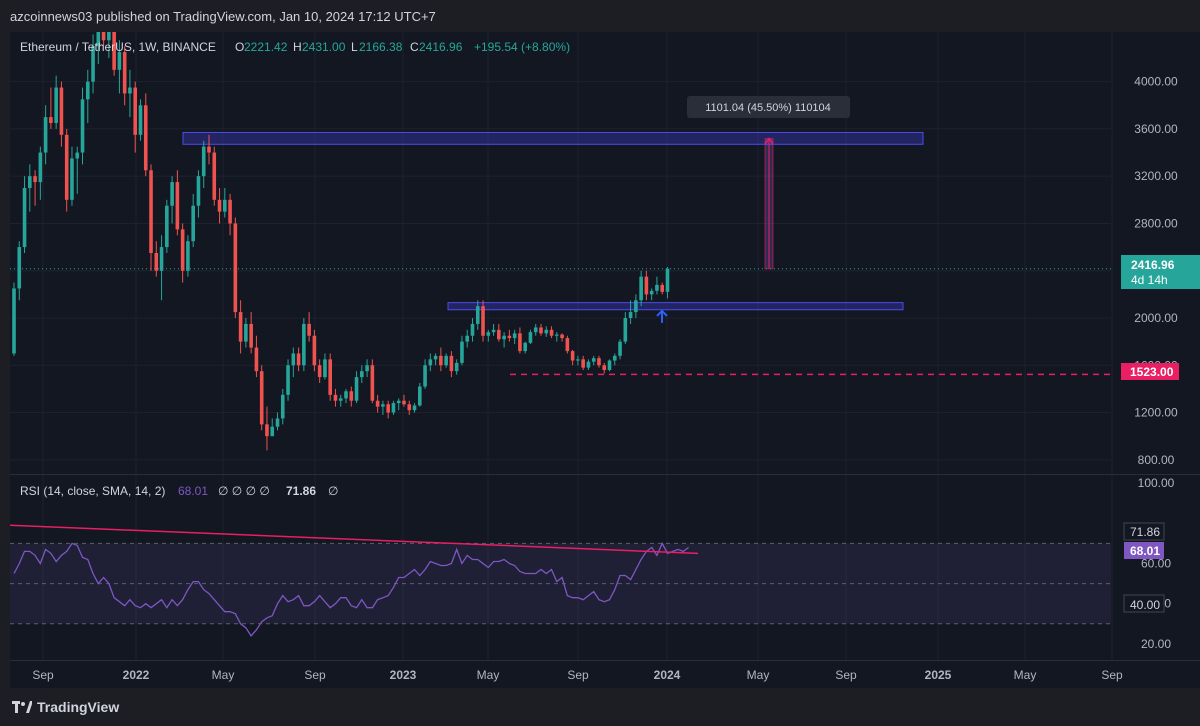  I want to click on rsi-trendline, so click(354, 539).